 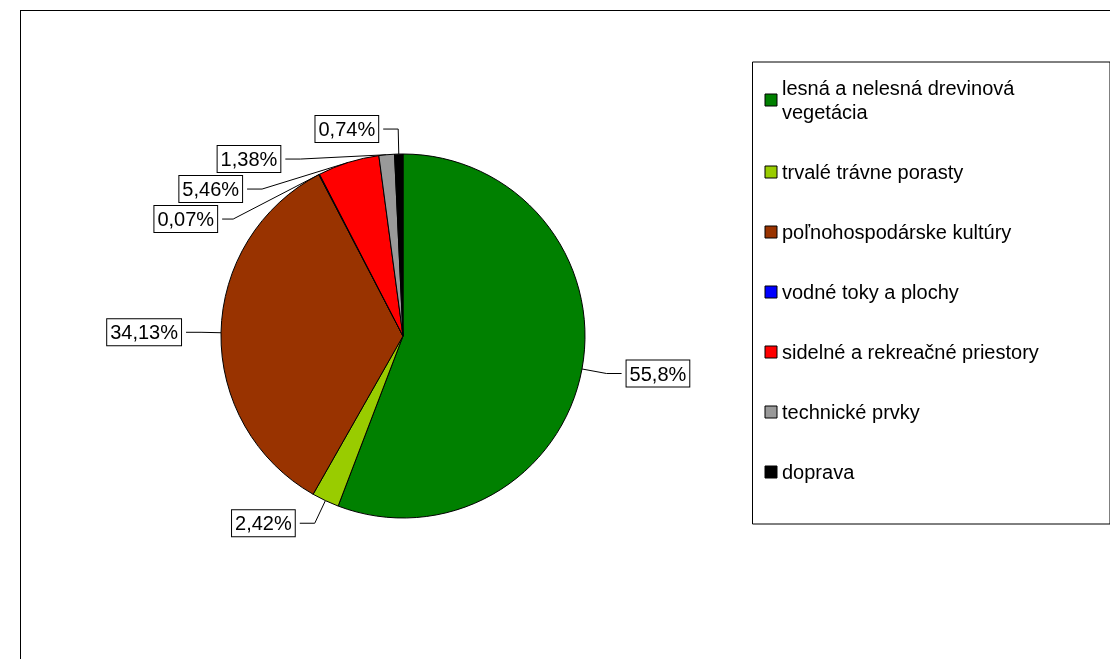 What do you see at coordinates (873, 172) in the screenshot?
I see `legend-label: trvalé trávne porasty` at bounding box center [873, 172].